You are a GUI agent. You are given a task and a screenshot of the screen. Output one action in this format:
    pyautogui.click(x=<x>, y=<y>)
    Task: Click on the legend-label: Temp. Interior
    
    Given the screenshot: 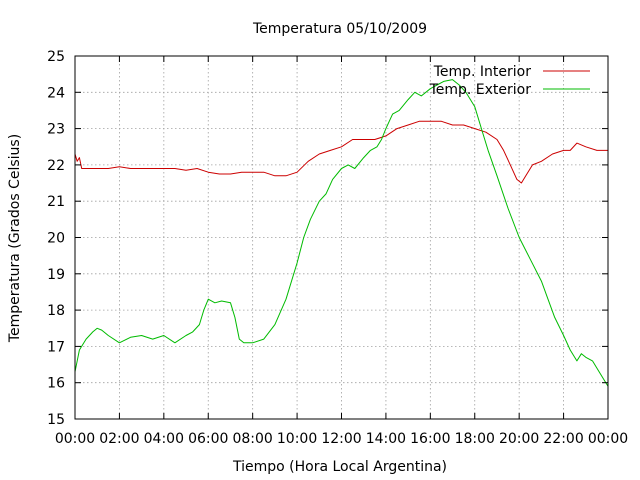 What is the action you would take?
    pyautogui.click(x=482, y=72)
    